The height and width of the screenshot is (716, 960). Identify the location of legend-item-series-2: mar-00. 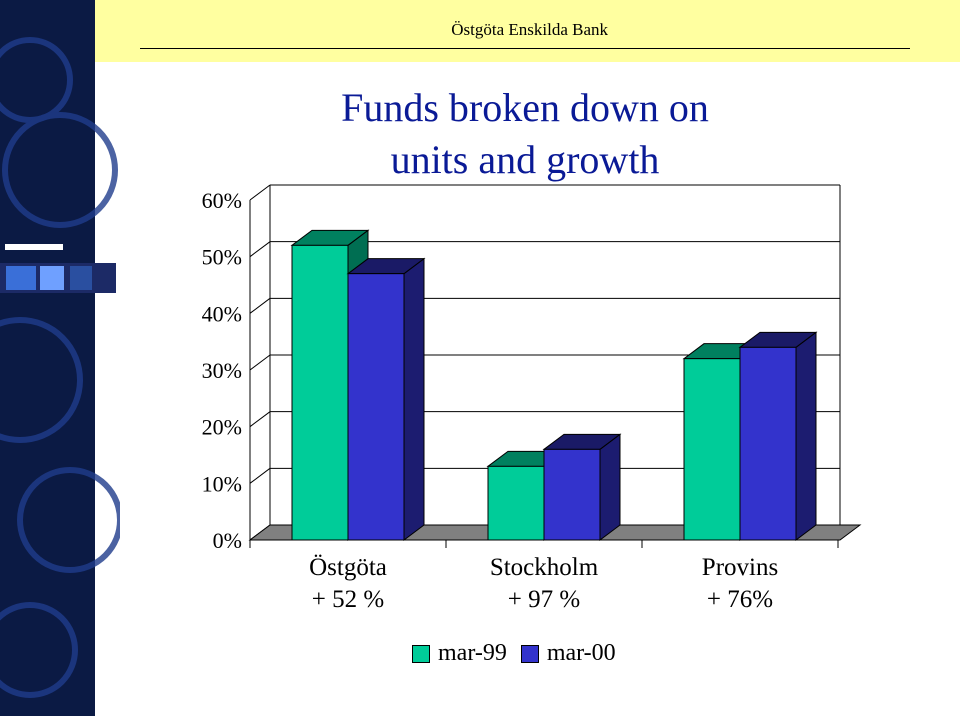
(568, 653).